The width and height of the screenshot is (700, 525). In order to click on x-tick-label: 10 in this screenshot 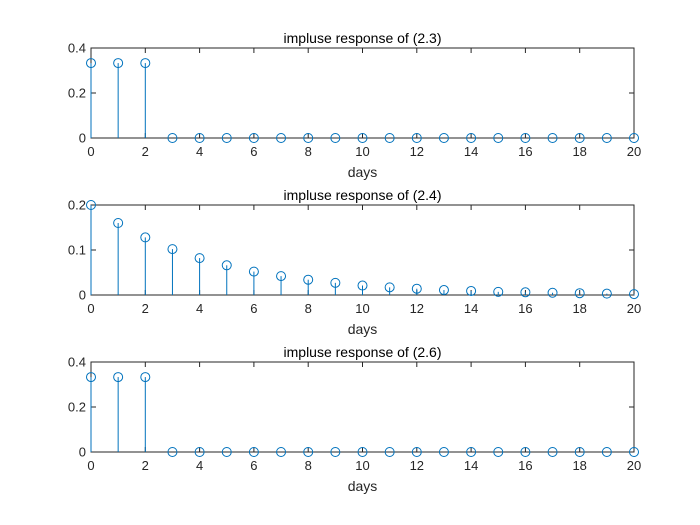, I will do `click(362, 151)`.